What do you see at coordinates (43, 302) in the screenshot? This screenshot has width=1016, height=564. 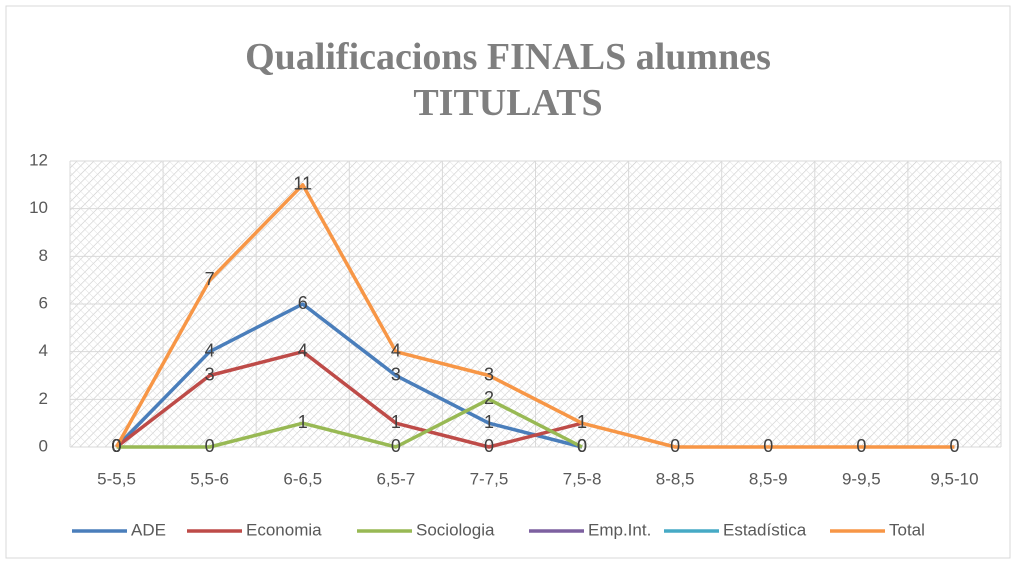 I see `y-tick-label: 6` at bounding box center [43, 302].